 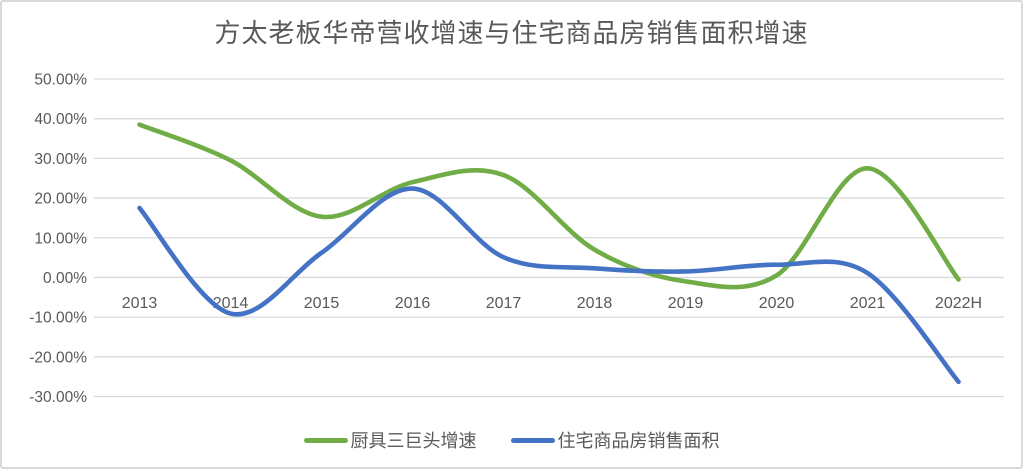 I want to click on y-axis-label: -20.00%, so click(x=58, y=357).